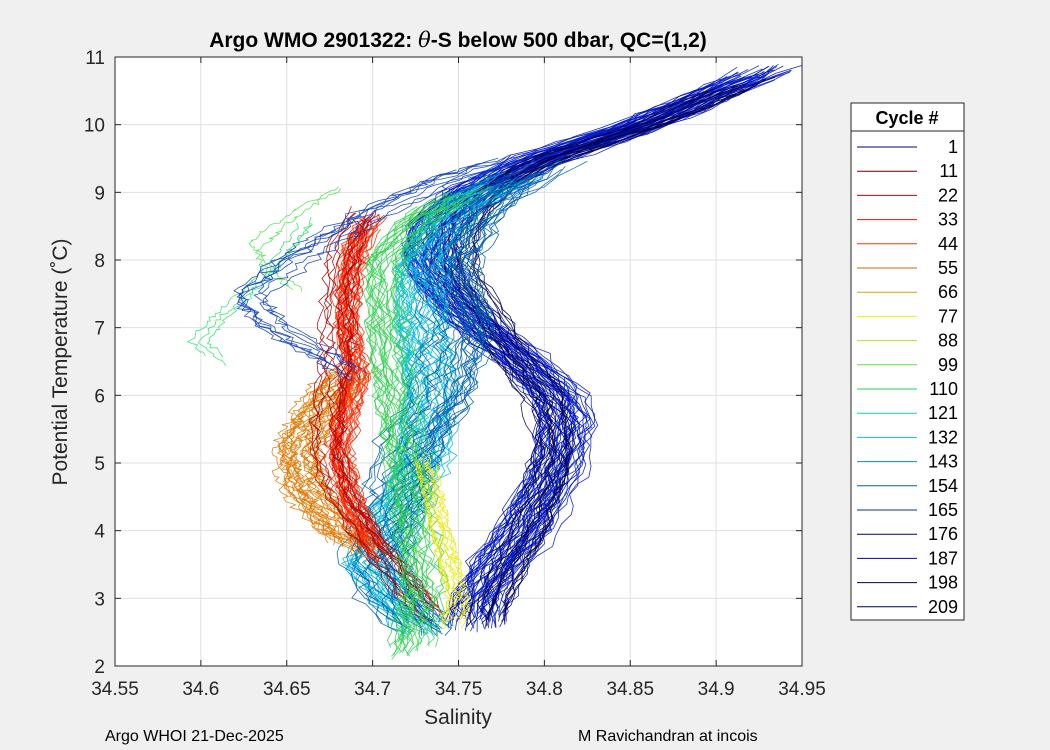  What do you see at coordinates (948, 195) in the screenshot?
I see `legend-label: 22` at bounding box center [948, 195].